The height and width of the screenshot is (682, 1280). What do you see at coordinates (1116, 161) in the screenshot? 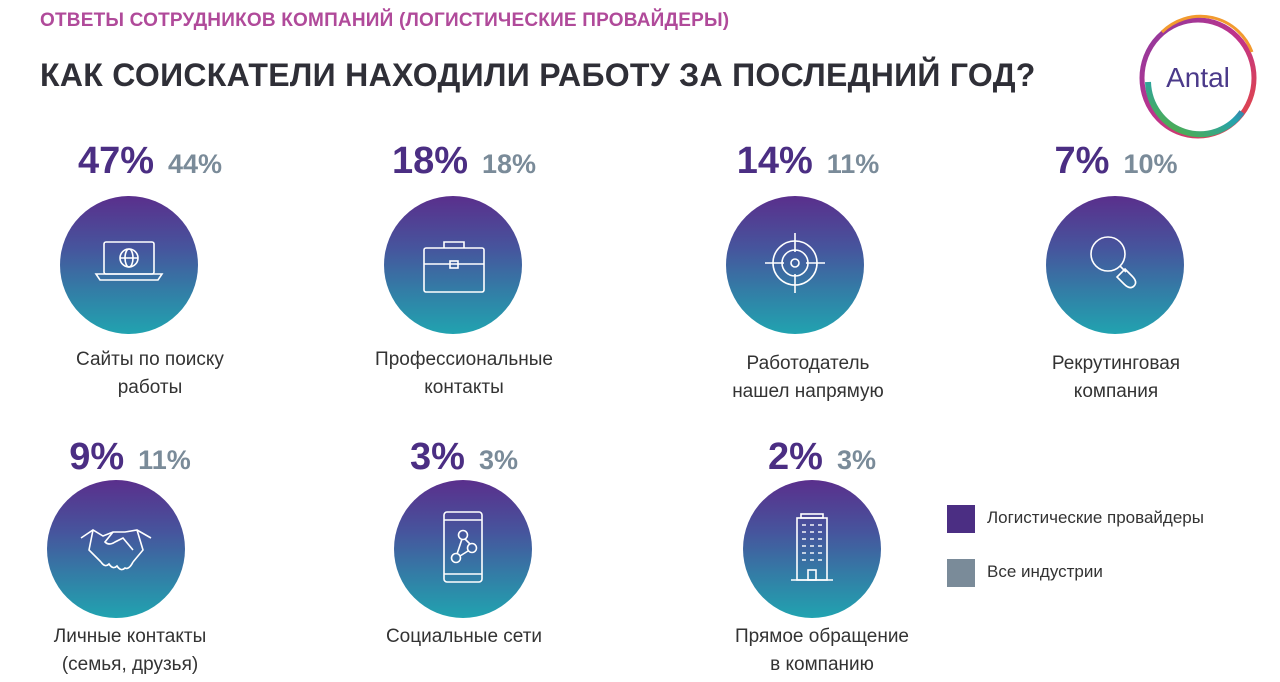
I see `values-row: 7% 10%` at bounding box center [1116, 161].